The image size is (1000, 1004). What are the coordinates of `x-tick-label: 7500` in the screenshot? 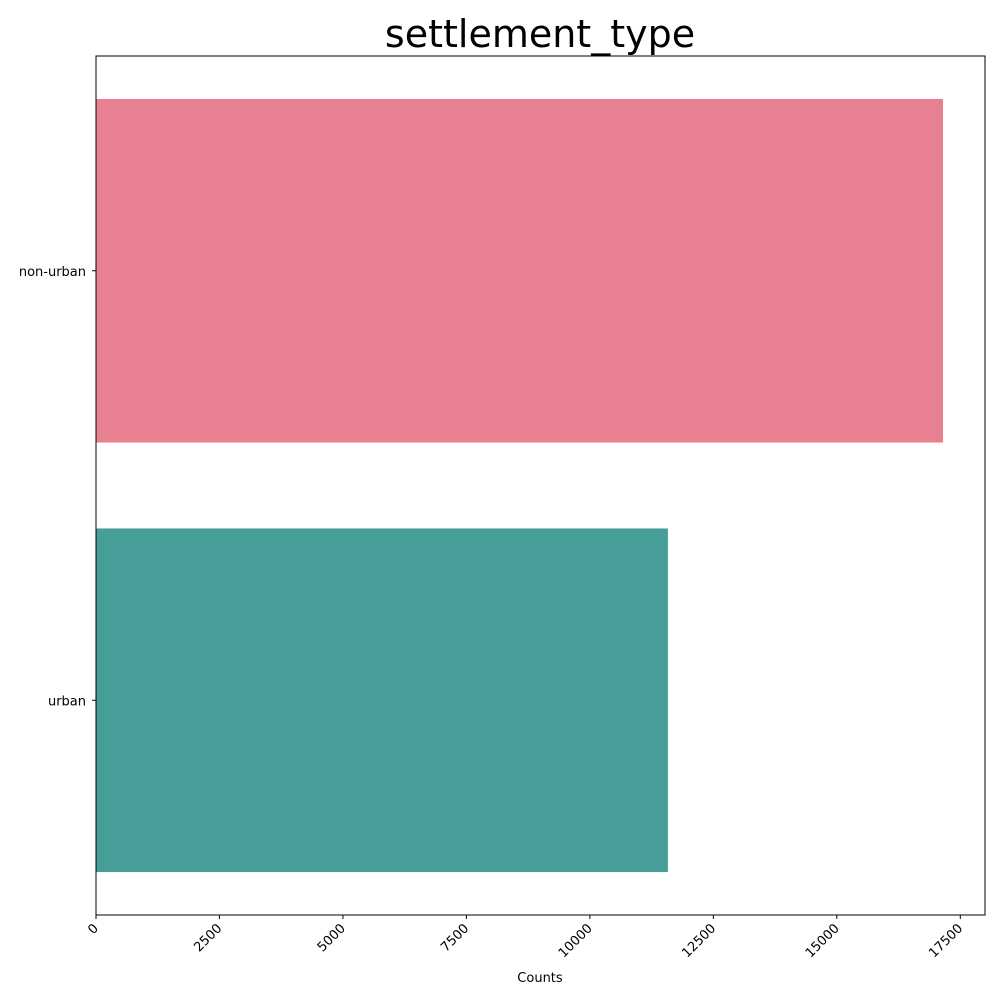 It's located at (455, 938).